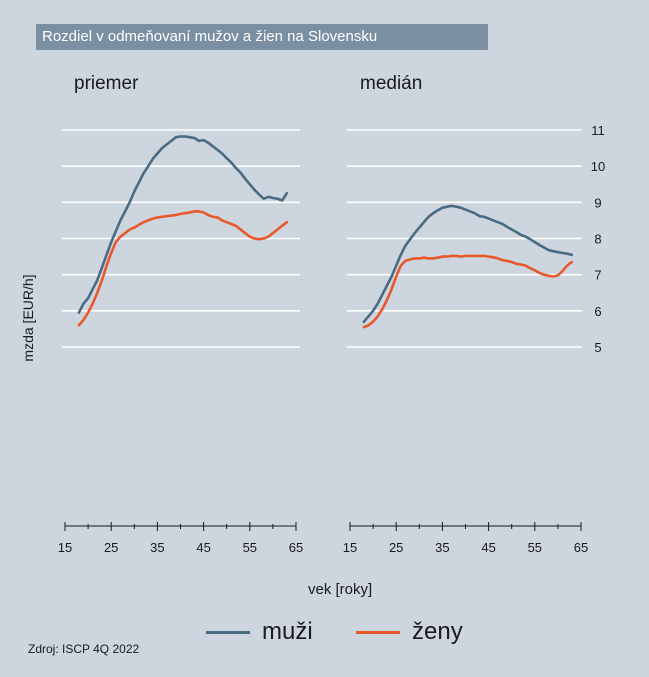 This screenshot has height=677, width=649. I want to click on legend-line-muzi, so click(228, 632).